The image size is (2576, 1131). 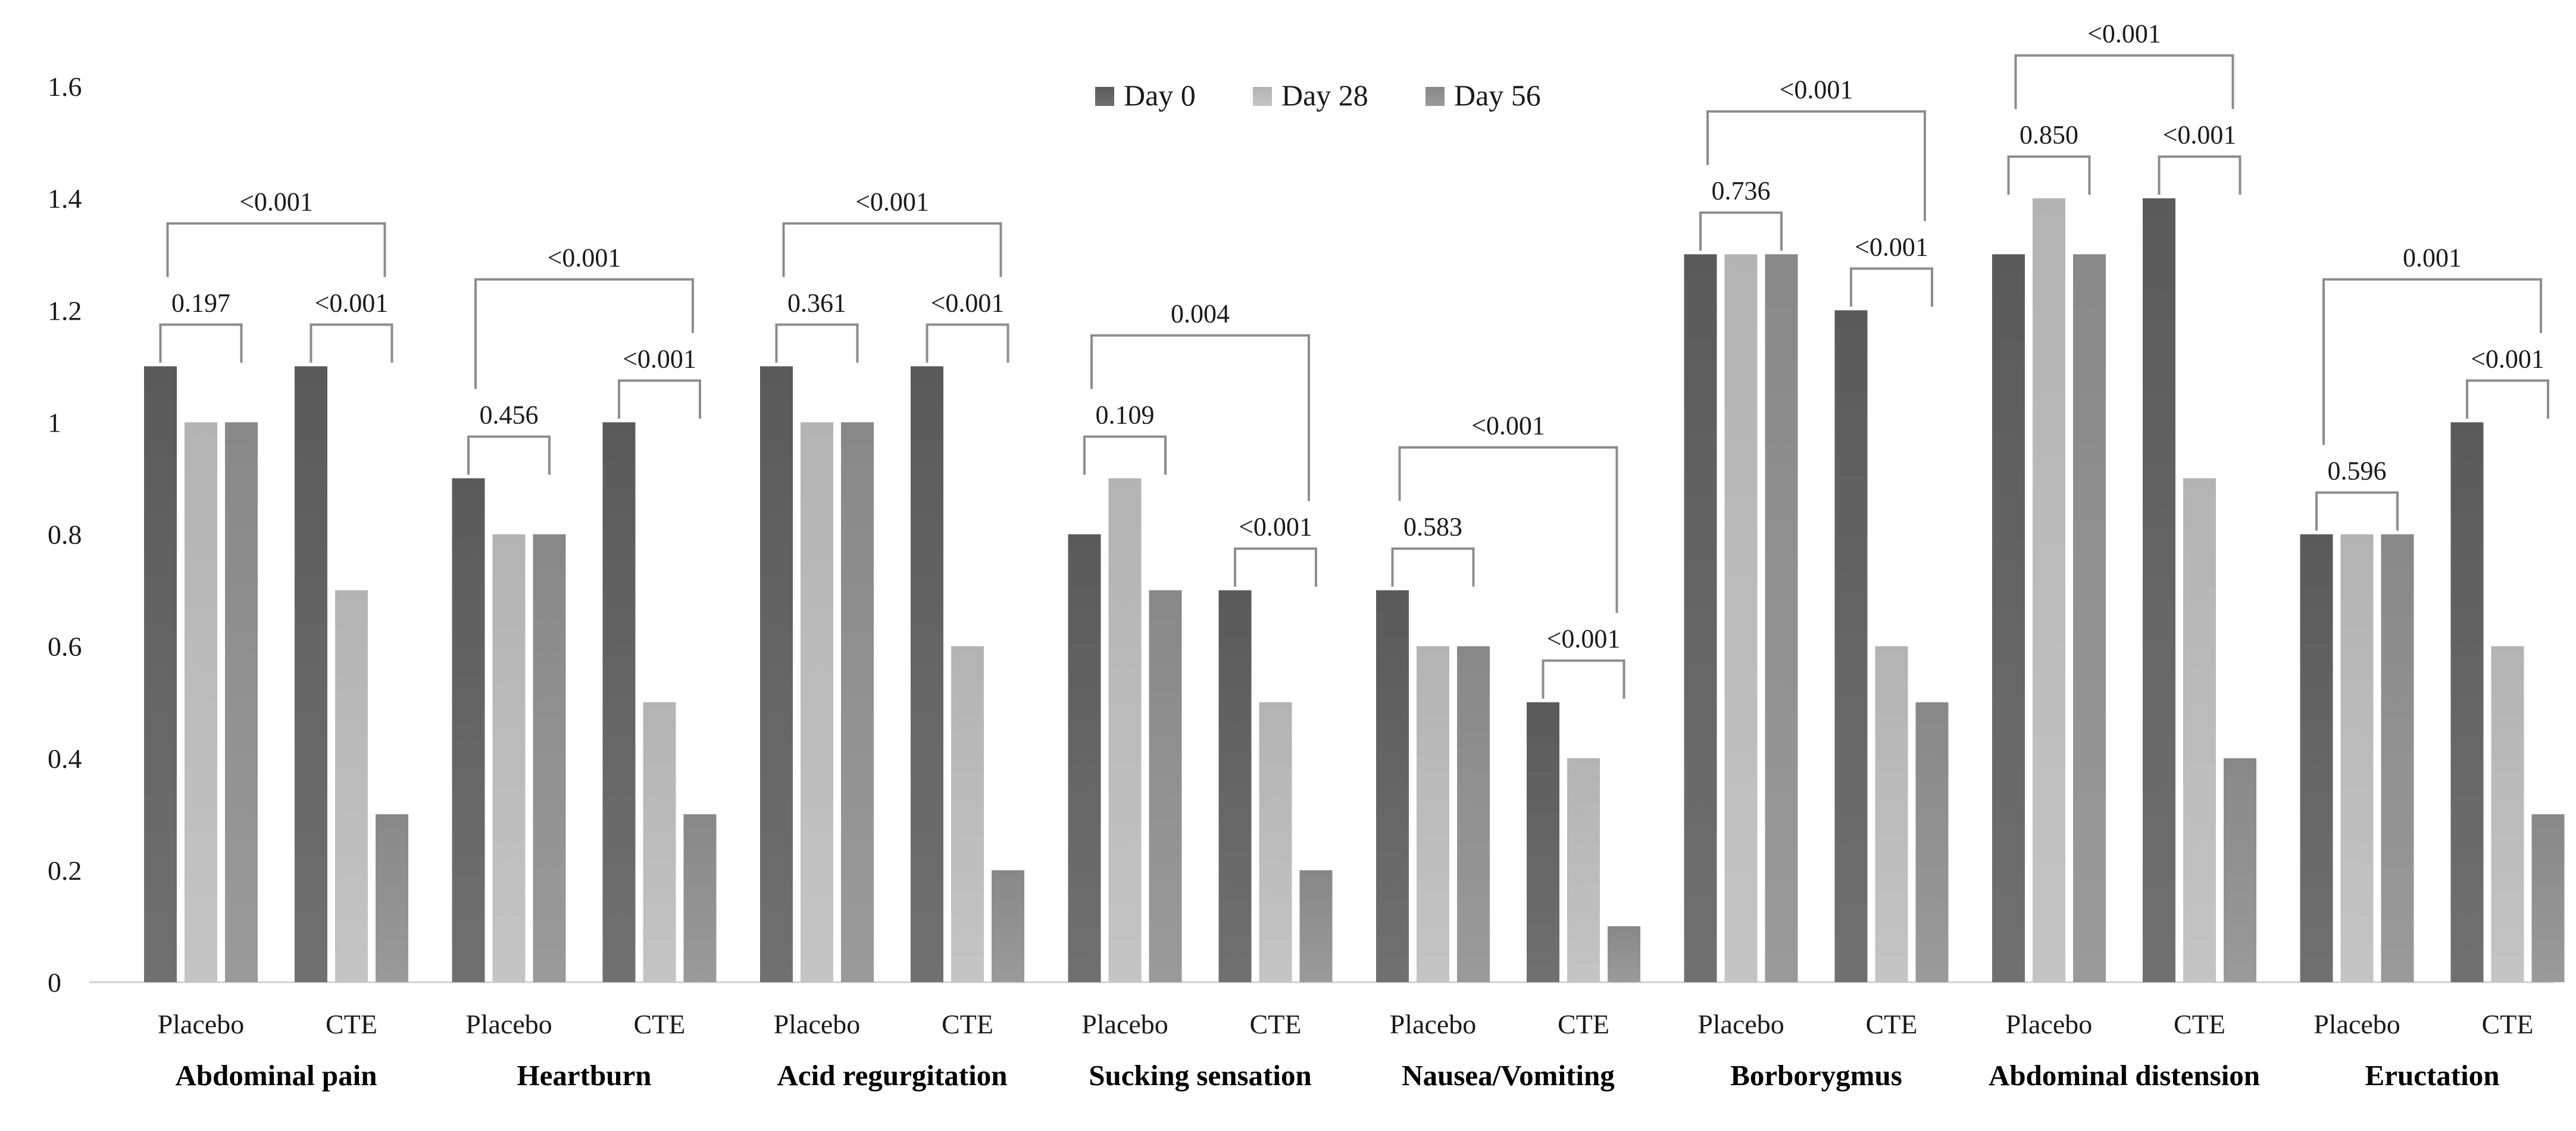 I want to click on legend: Day 0 Day 28 Day 56, so click(x=1318, y=95).